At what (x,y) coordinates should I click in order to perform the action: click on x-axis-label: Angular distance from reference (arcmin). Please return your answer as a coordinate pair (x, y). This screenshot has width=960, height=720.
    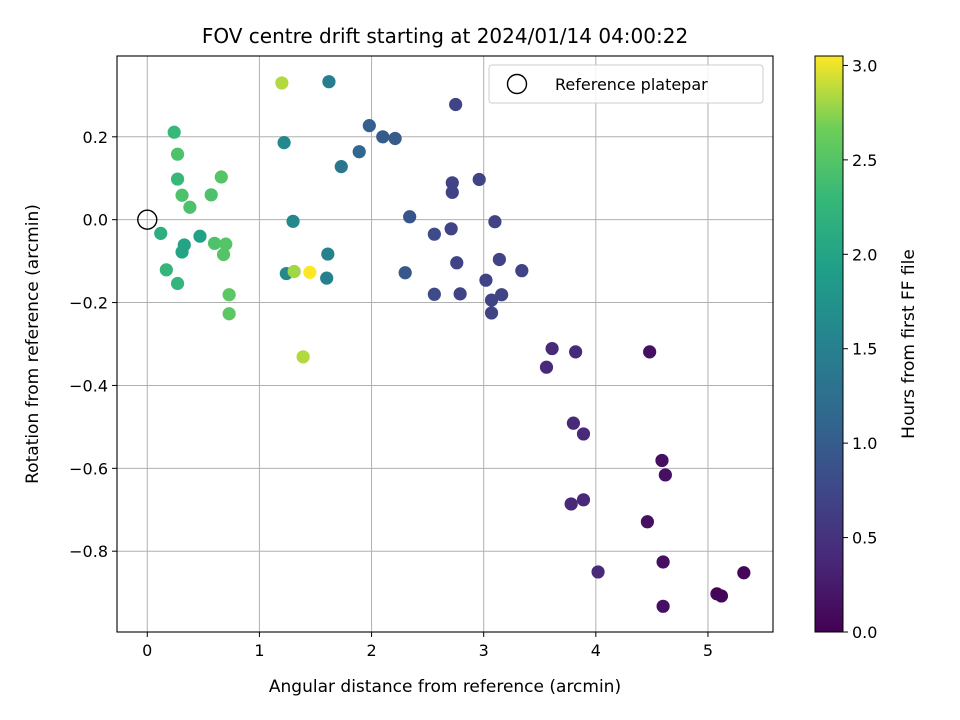
    Looking at the image, I should click on (445, 687).